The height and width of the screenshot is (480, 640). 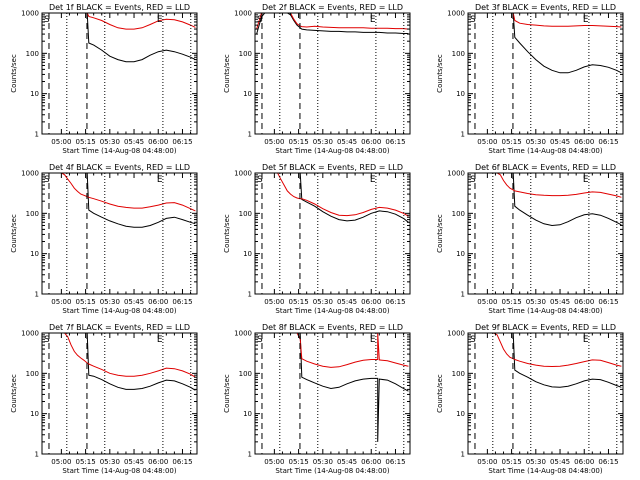 What do you see at coordinates (332, 7) in the screenshot?
I see `chart-title: Det 2f BLACK = Events, RED = LLD` at bounding box center [332, 7].